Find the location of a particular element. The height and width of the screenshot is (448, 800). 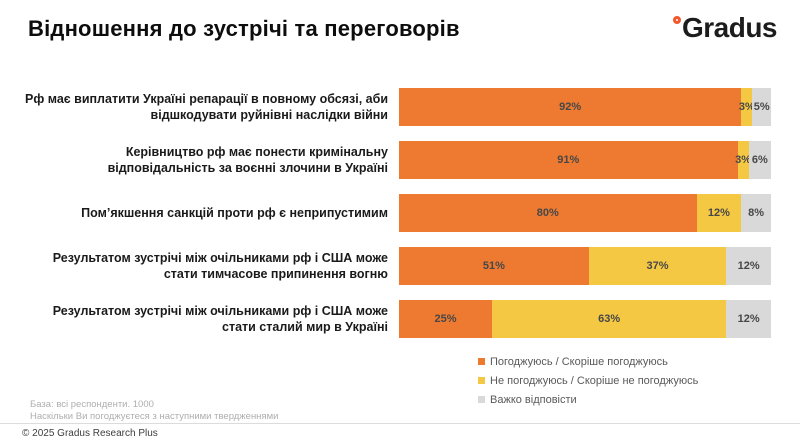

bar-segment-hard-to-say: 6% is located at coordinates (759, 160).